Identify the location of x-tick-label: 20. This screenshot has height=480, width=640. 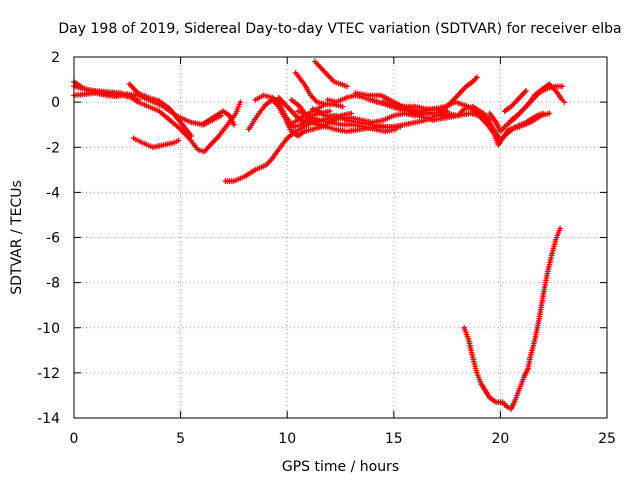
(500, 439).